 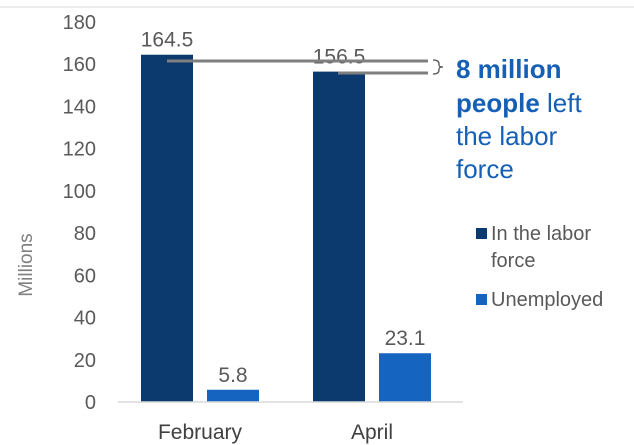 What do you see at coordinates (275, 432) in the screenshot?
I see `category-labels: February April` at bounding box center [275, 432].